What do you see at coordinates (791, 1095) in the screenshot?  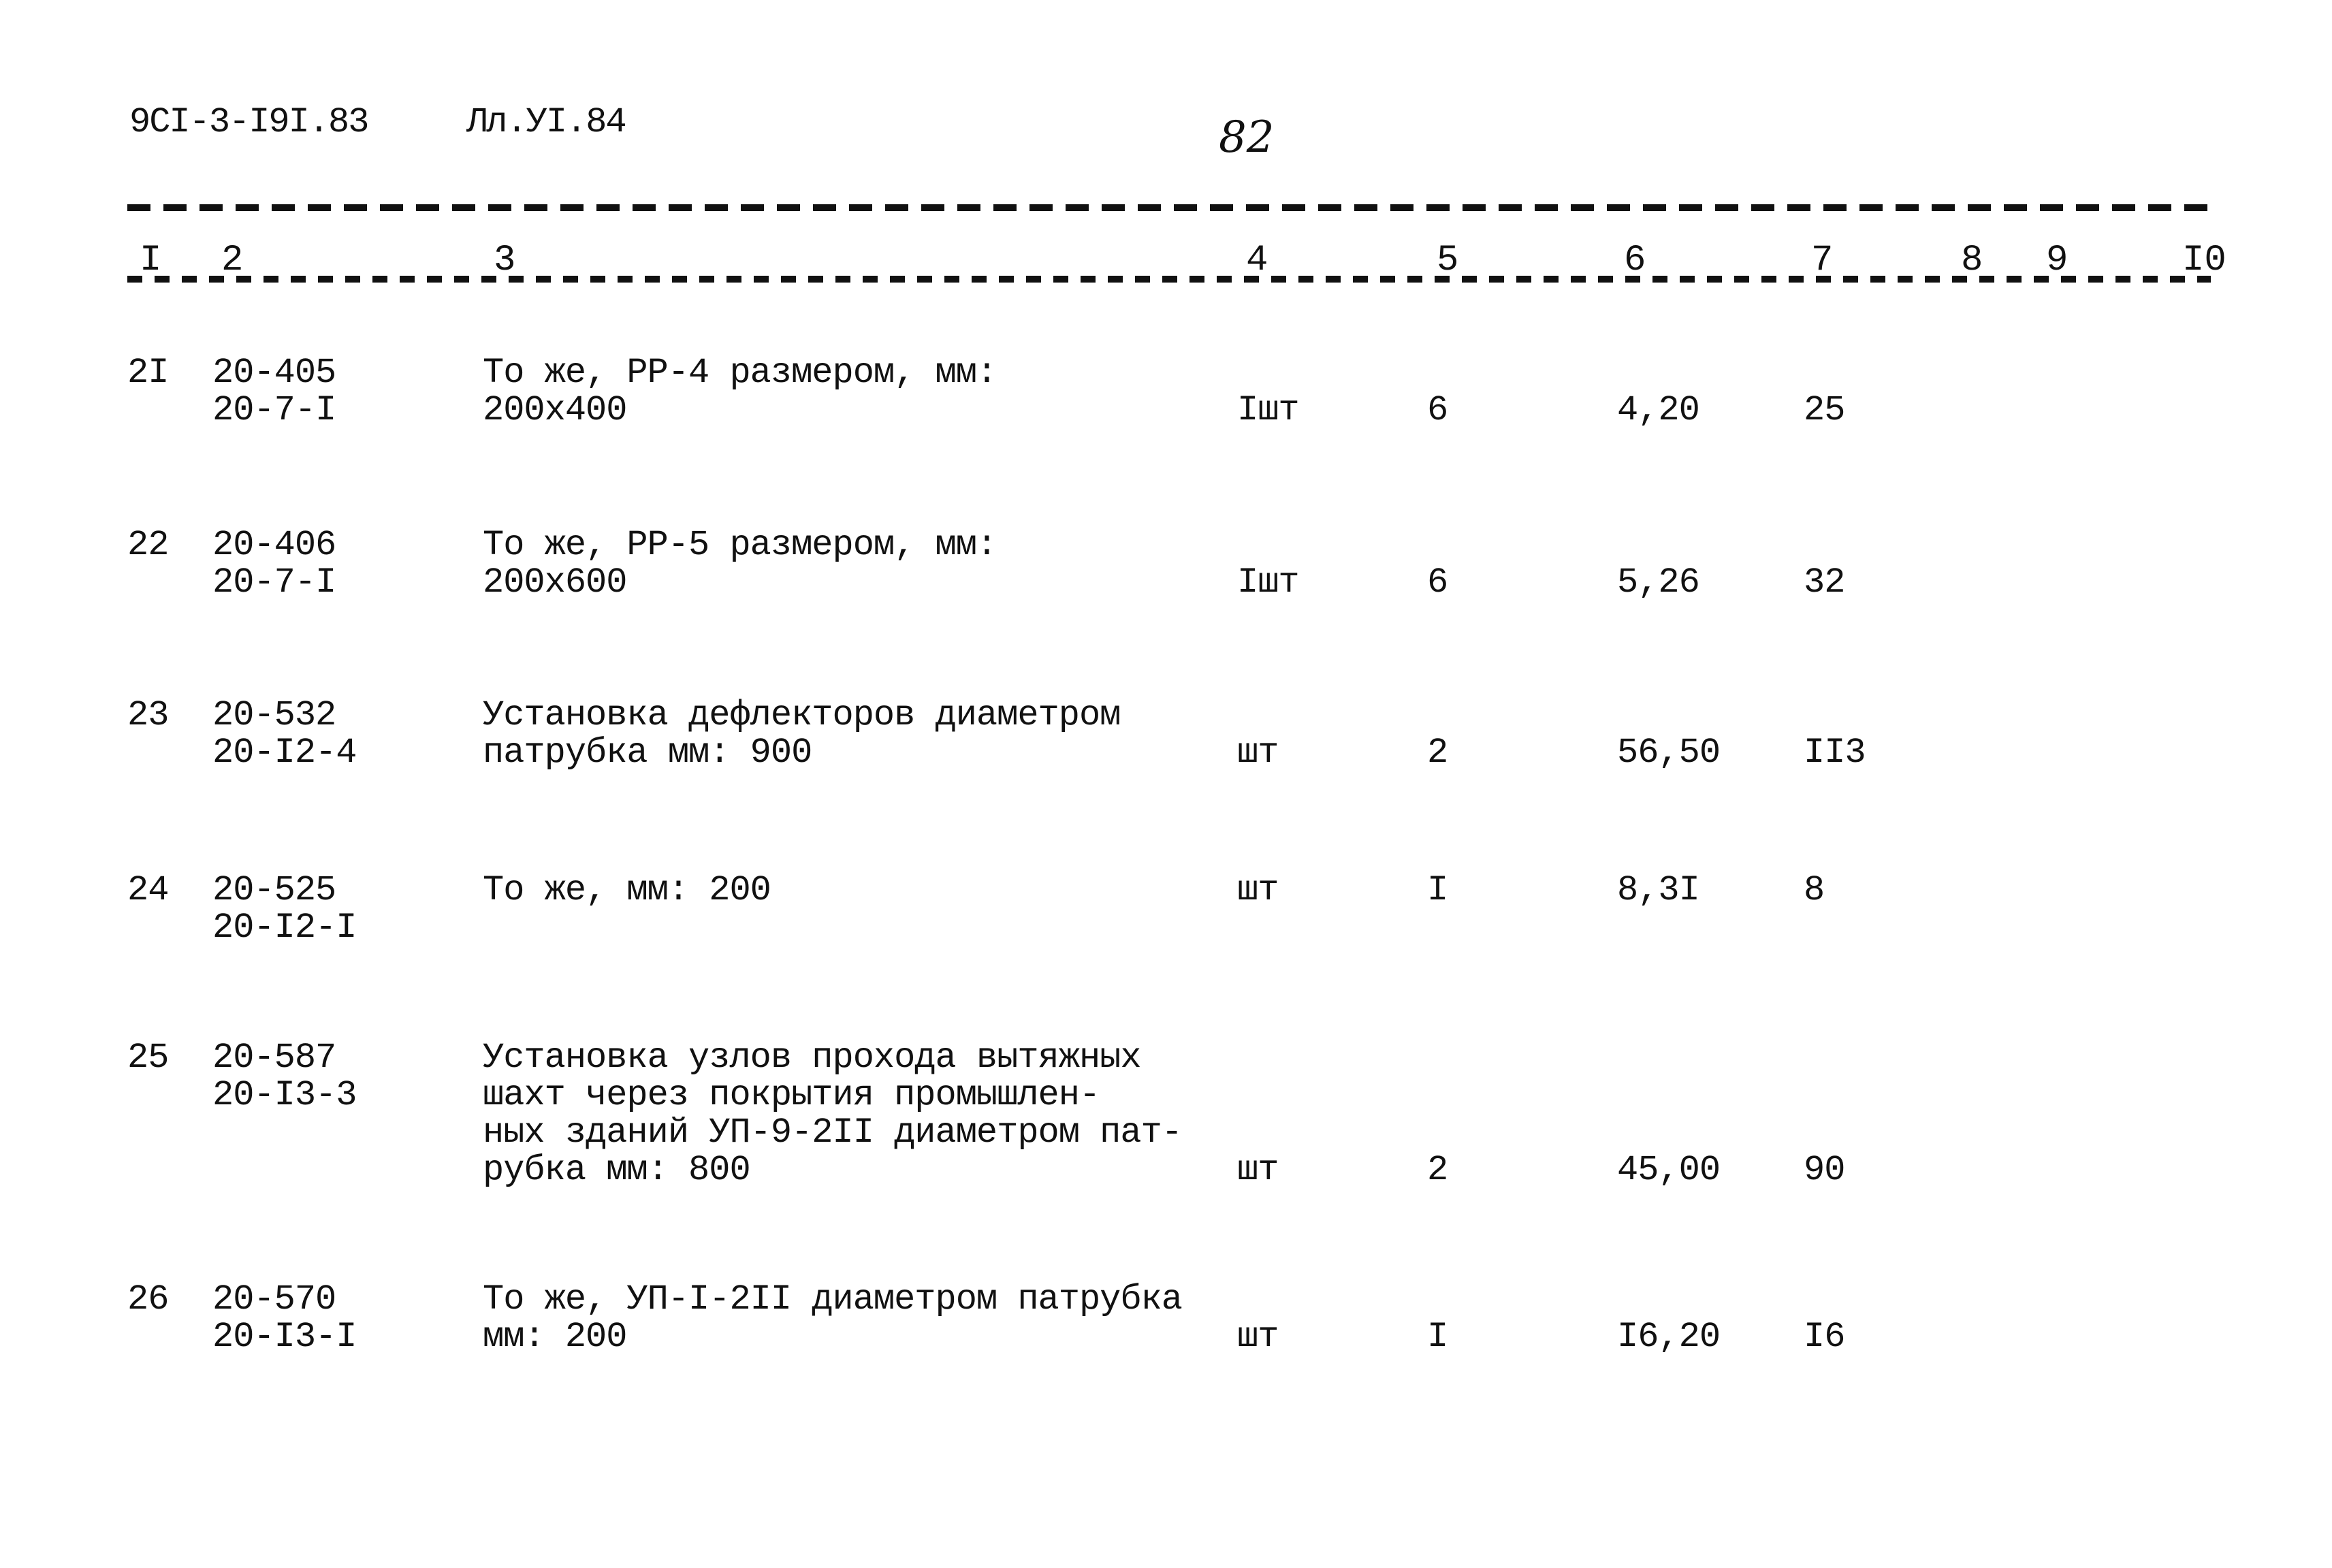 I see `description-line: шахт через покрытия промышлен-` at bounding box center [791, 1095].